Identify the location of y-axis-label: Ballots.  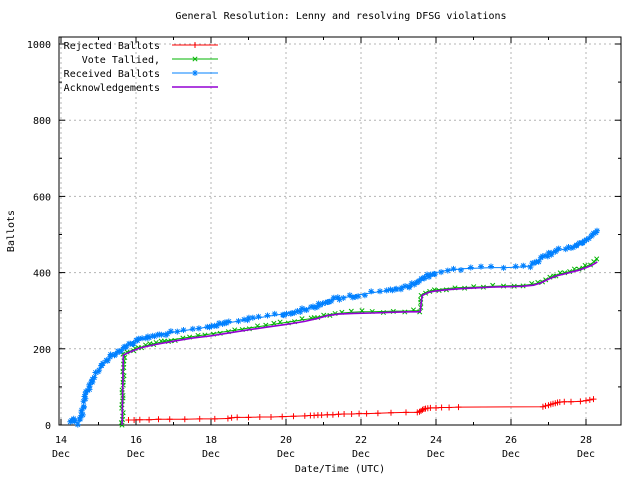
(11, 231).